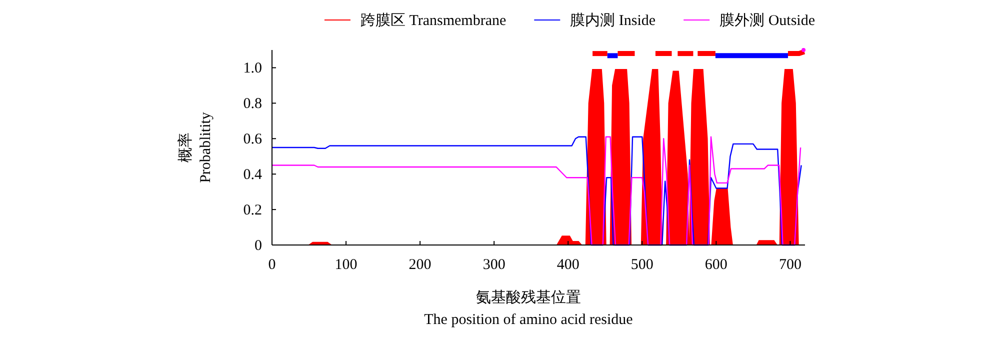 The width and height of the screenshot is (1000, 339). What do you see at coordinates (494, 265) in the screenshot?
I see `x-tick-label: 300` at bounding box center [494, 265].